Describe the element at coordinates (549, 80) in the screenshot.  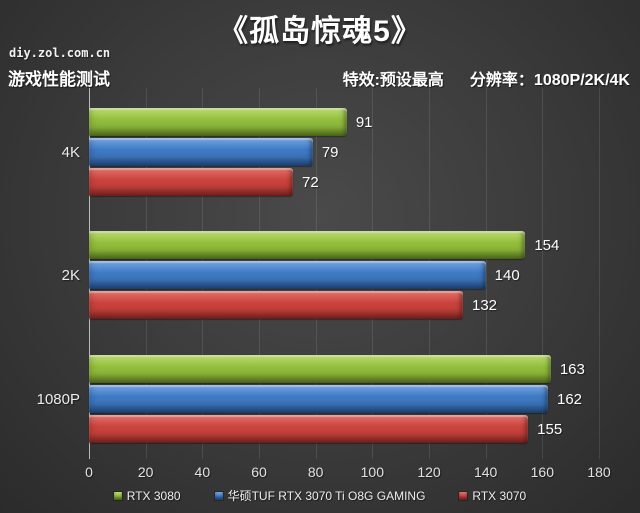
I see `subtitle-resolution: 分辨率：1080P/2K/4K` at that location.